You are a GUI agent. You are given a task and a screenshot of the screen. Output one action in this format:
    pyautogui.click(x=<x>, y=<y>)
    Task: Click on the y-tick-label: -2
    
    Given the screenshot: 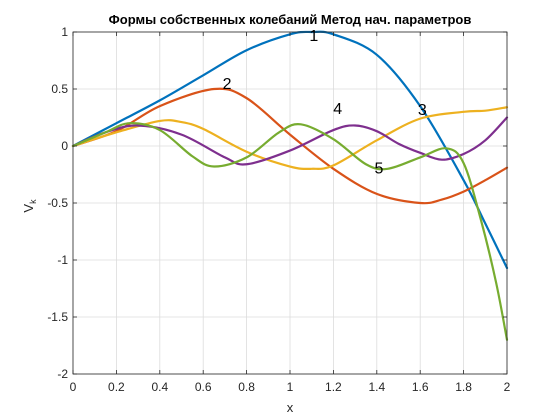 What is the action you would take?
    pyautogui.click(x=62, y=374)
    